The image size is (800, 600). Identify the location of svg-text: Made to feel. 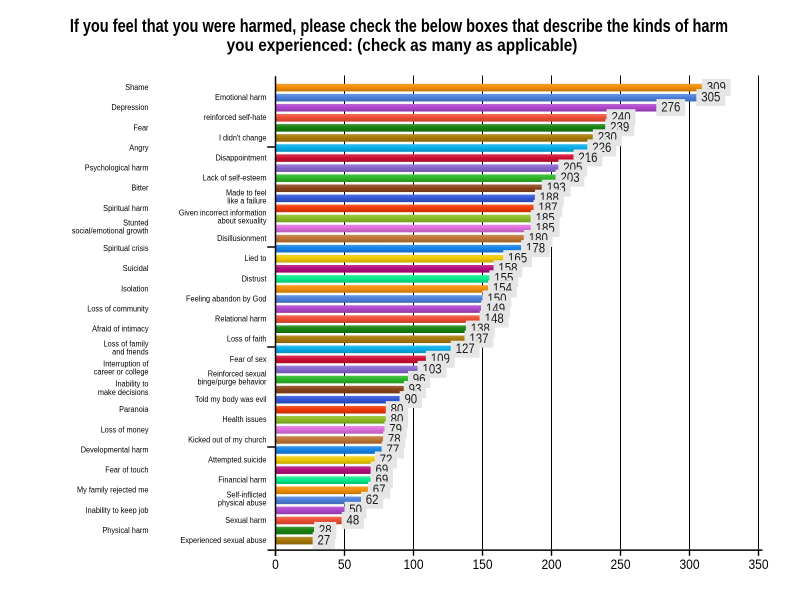
(246, 192).